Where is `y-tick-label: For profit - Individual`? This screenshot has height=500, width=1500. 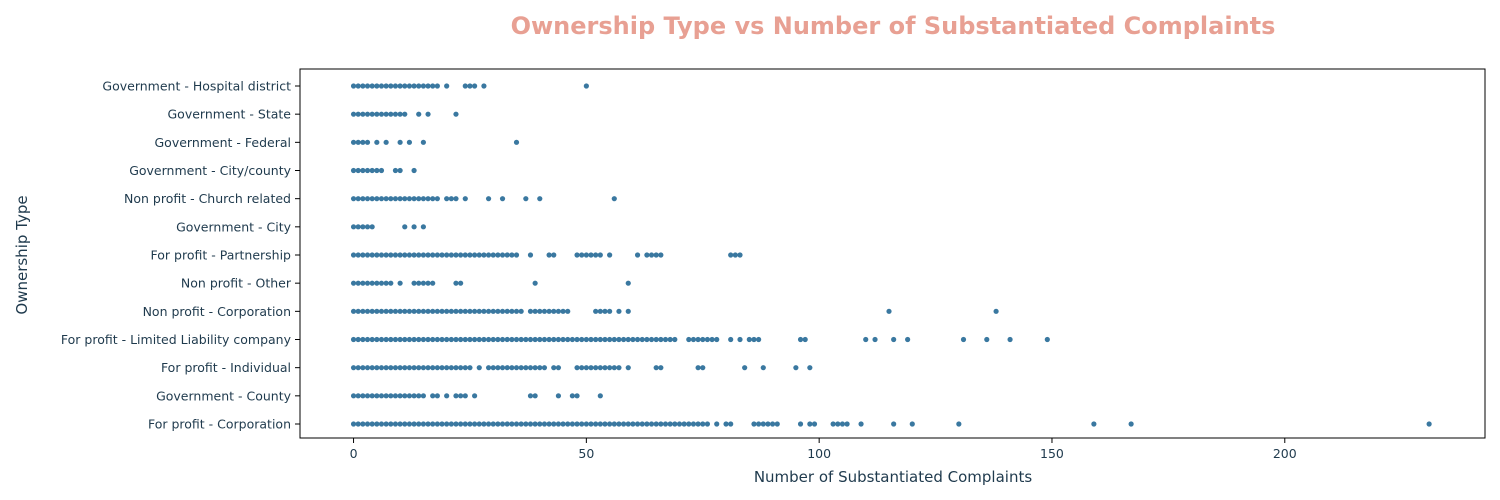 y-tick-label: For profit - Individual is located at coordinates (226, 367).